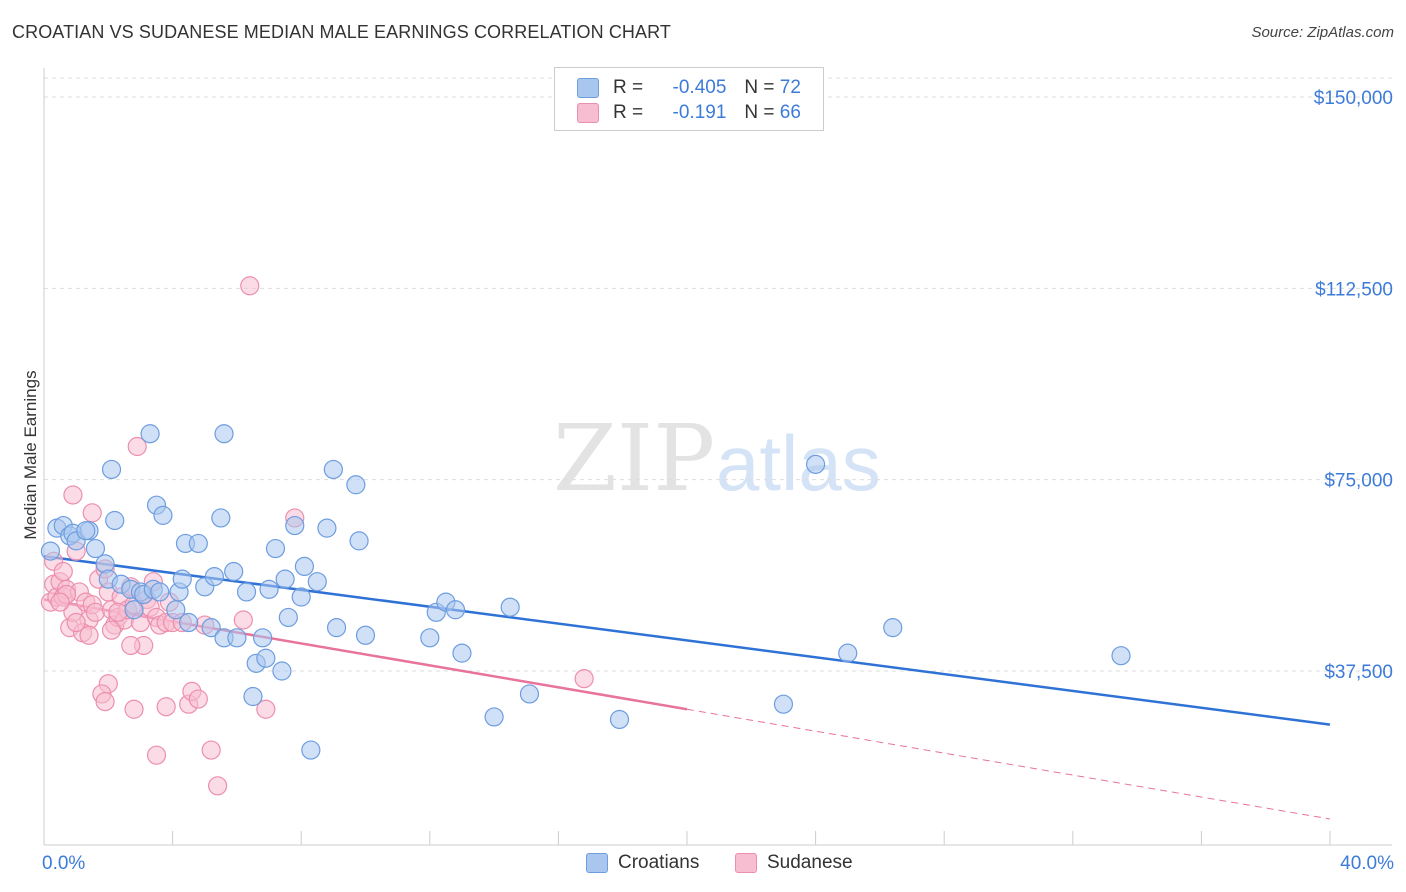  What do you see at coordinates (699, 87) in the screenshot?
I see `legend-r-croatians: -0.405` at bounding box center [699, 87].